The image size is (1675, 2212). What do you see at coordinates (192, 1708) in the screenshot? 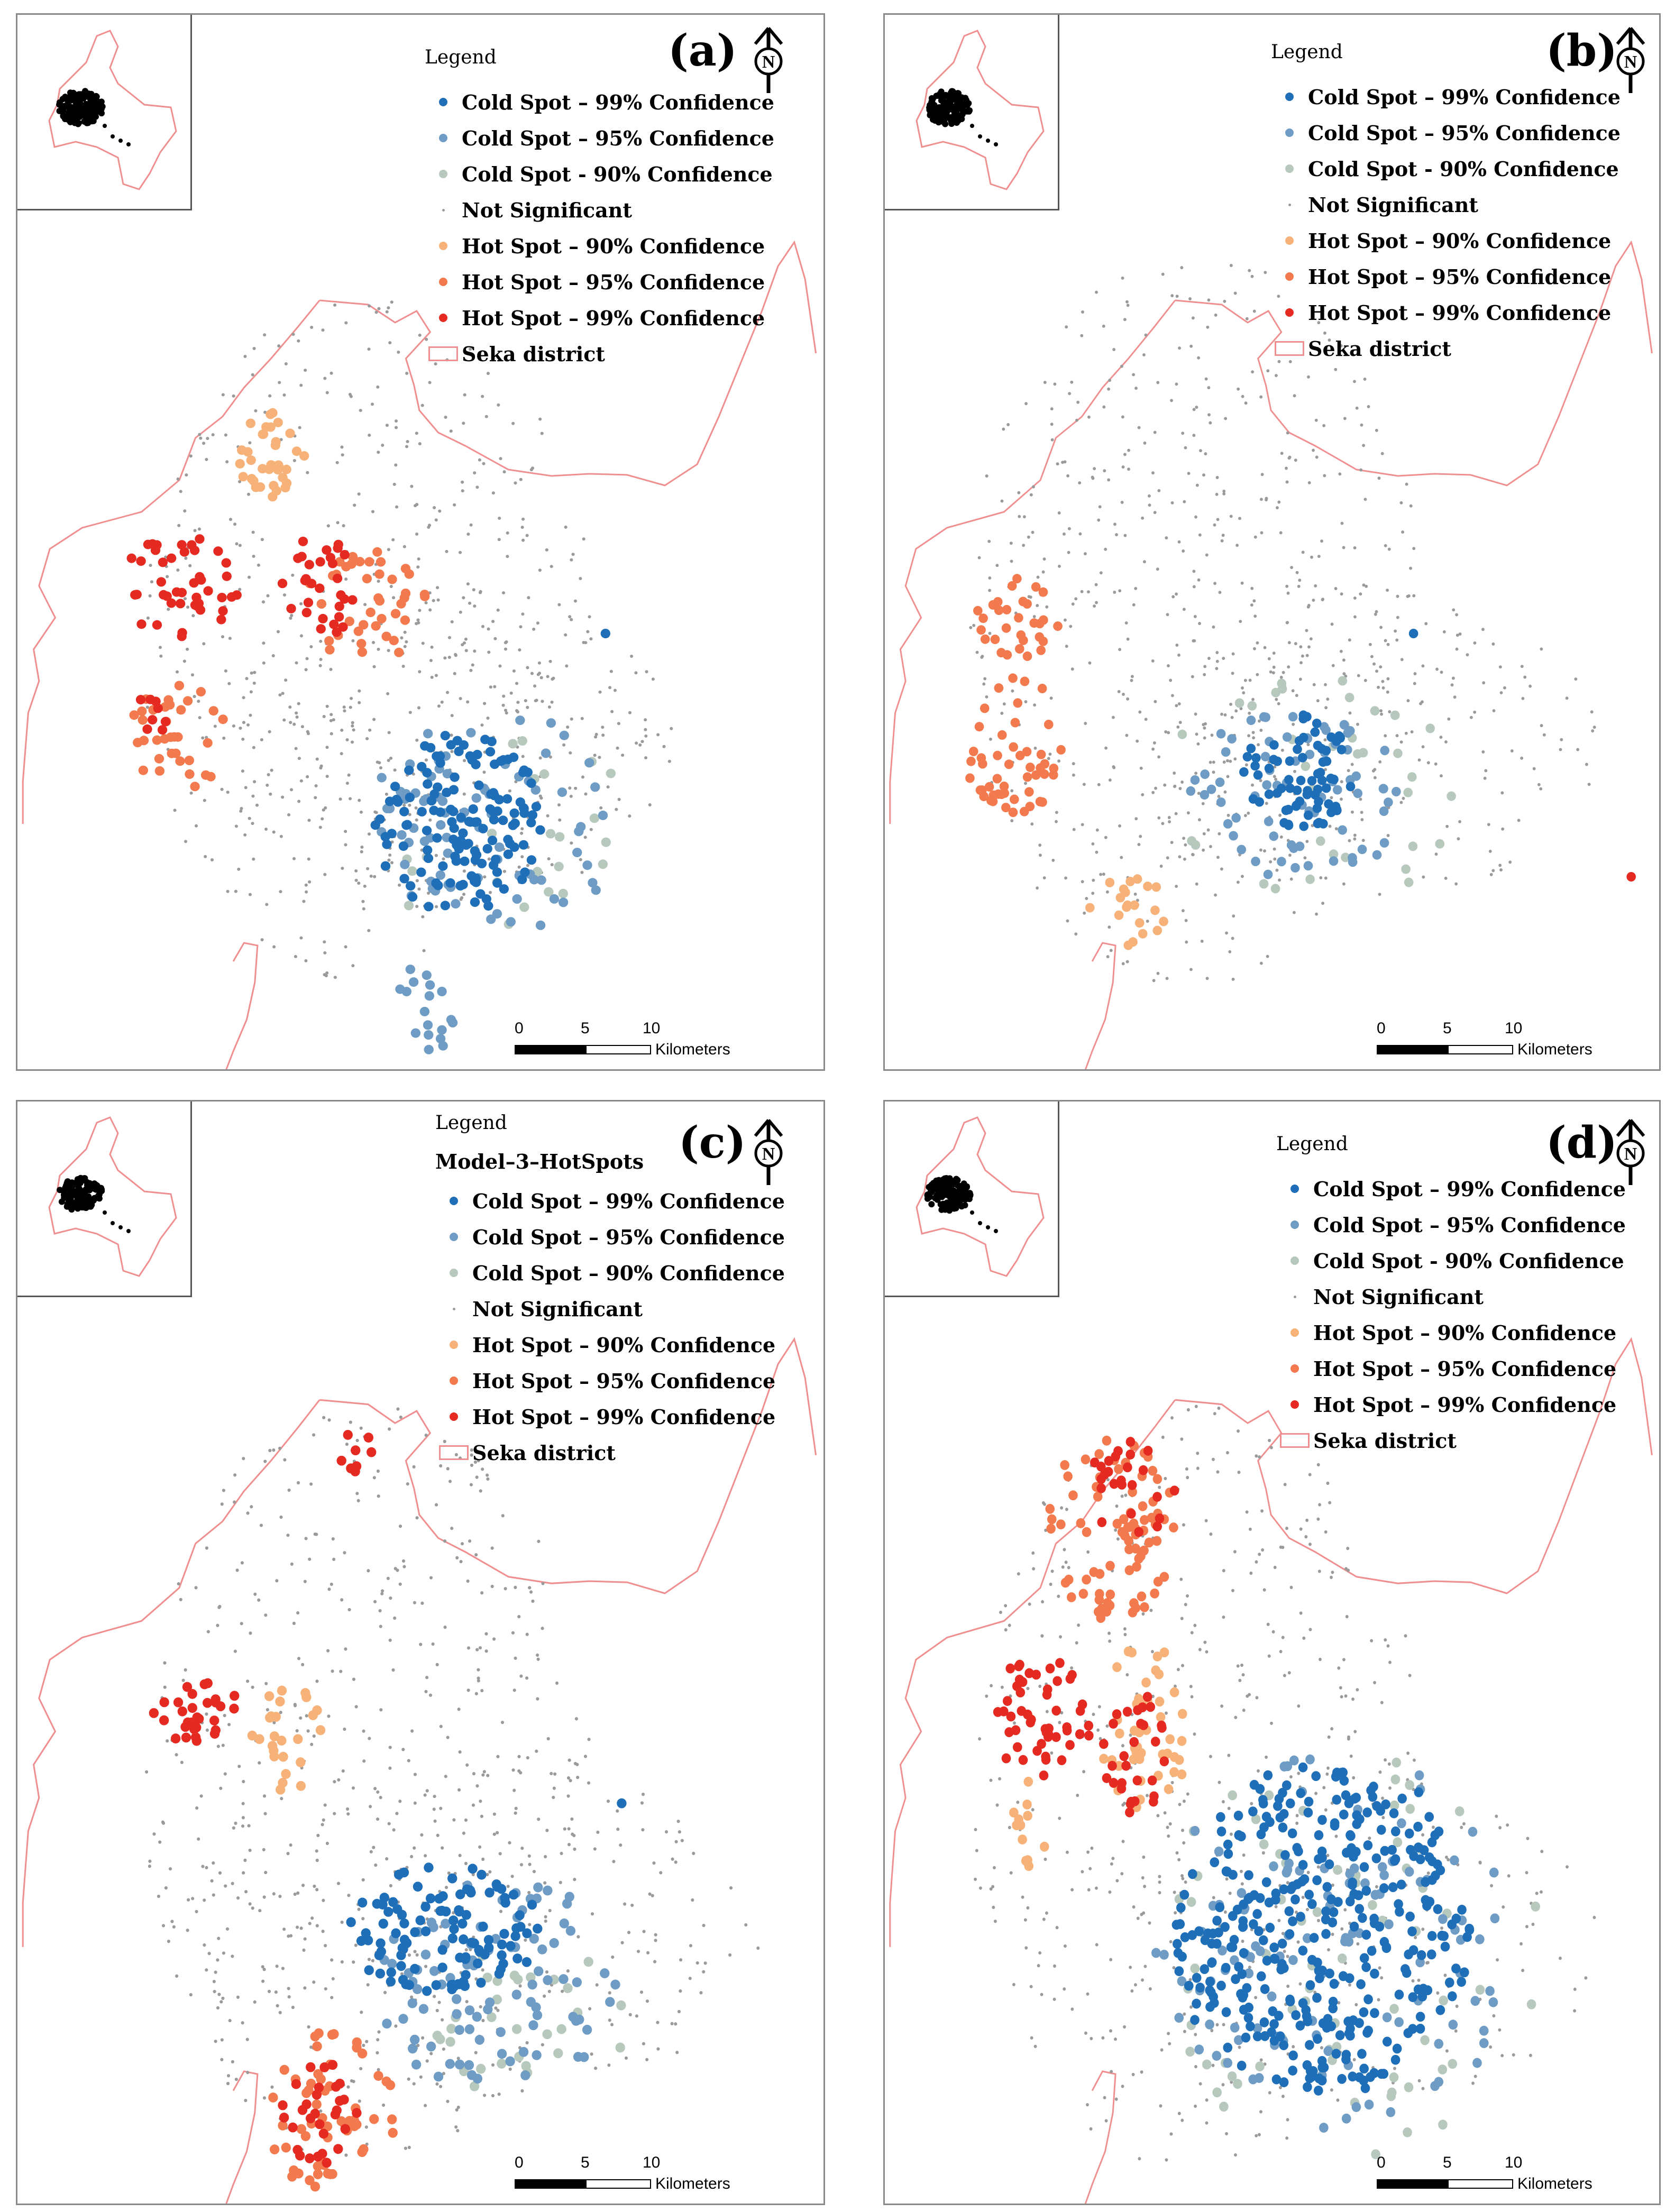
I see `point-hot99` at bounding box center [192, 1708].